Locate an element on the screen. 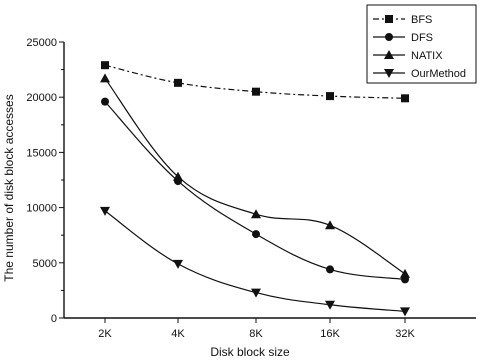  x-tick-label: 4K is located at coordinates (178, 334).